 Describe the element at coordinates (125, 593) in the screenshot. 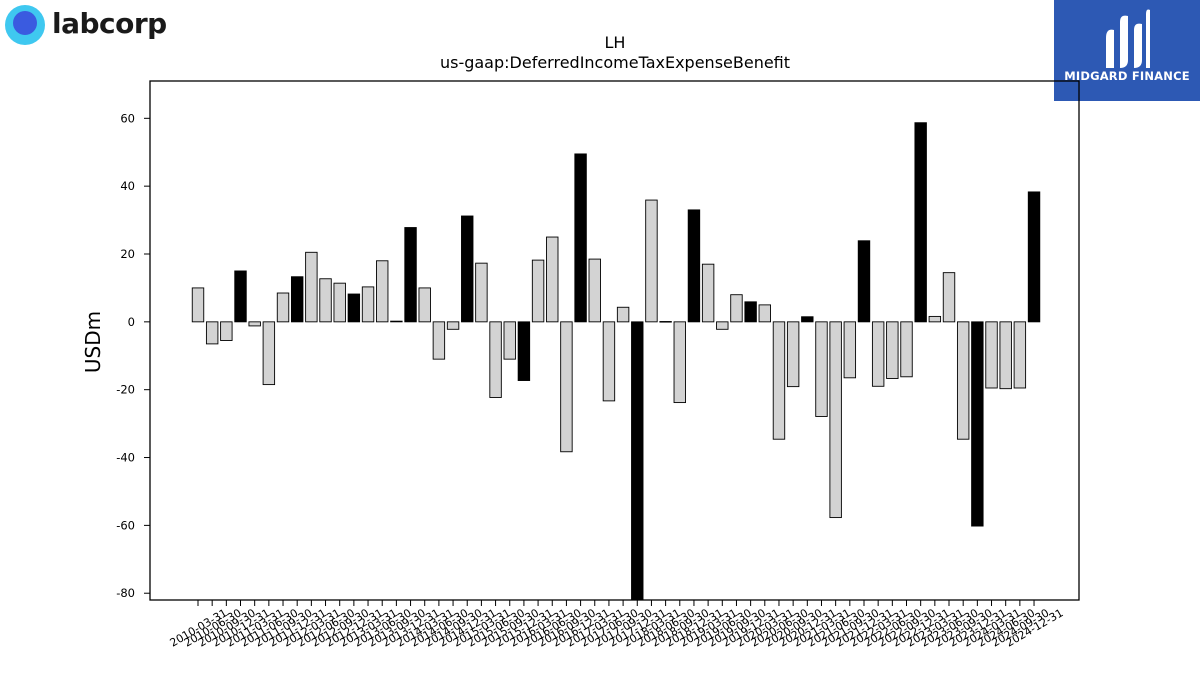

I see `y-tick-label: -80` at that location.